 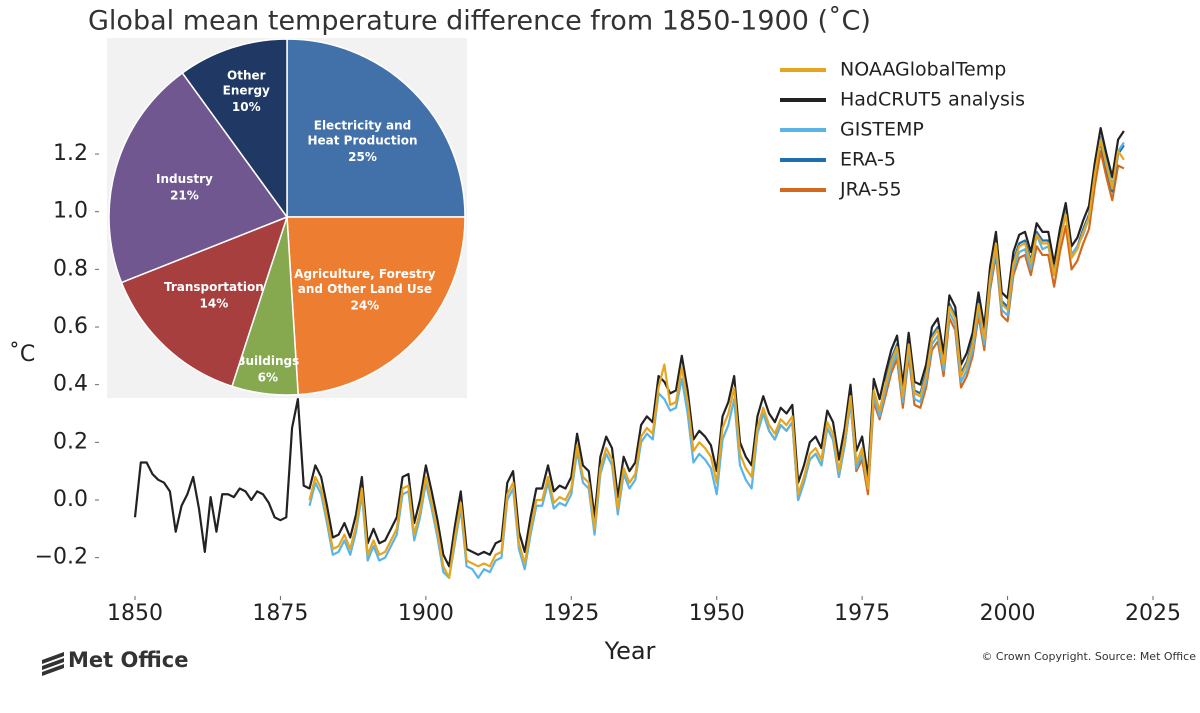 I want to click on x-tick-label: 1875, so click(x=280, y=613).